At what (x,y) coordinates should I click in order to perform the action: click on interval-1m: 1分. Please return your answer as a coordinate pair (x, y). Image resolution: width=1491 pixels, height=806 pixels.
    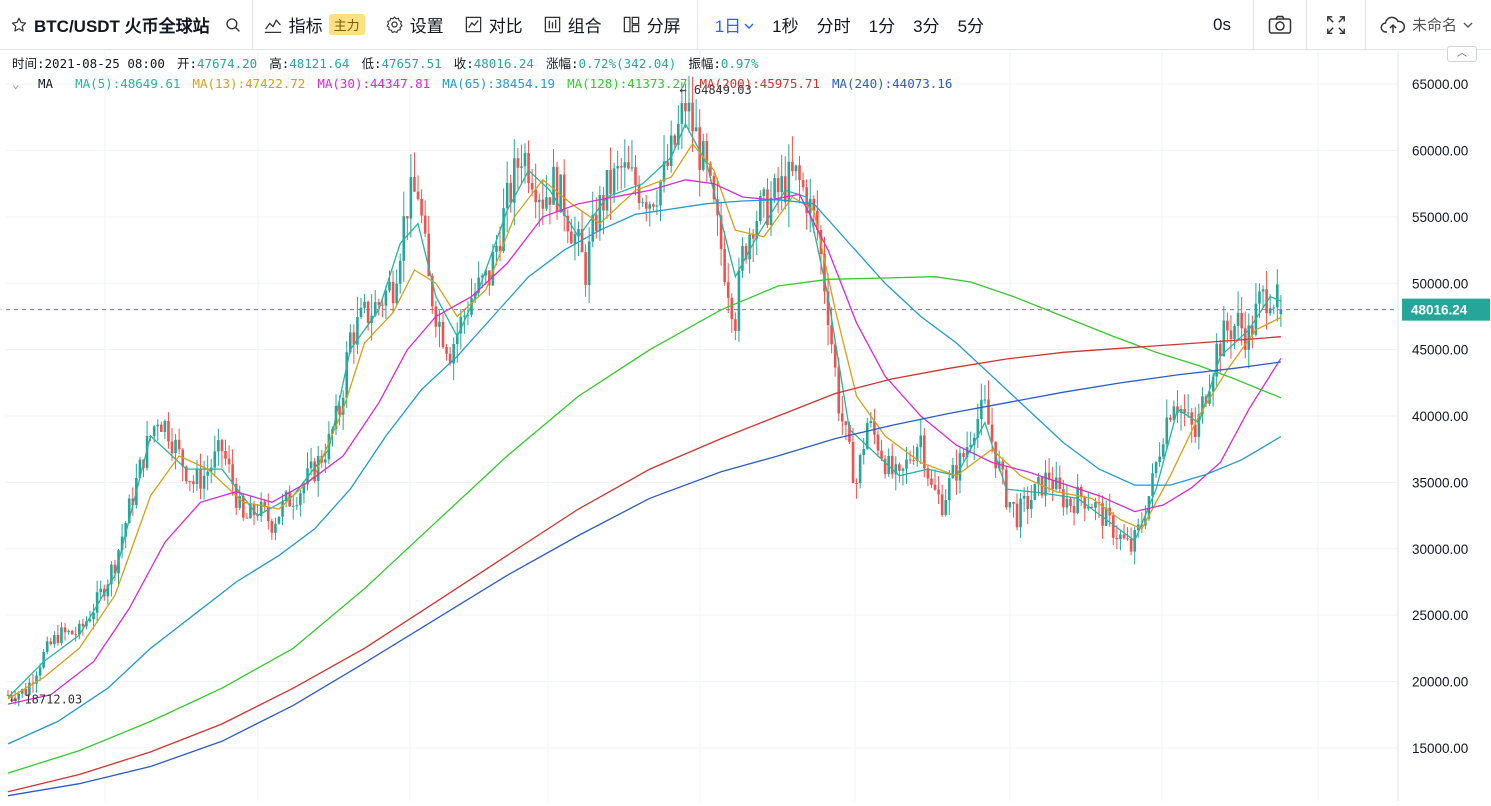
    Looking at the image, I should click on (882, 26).